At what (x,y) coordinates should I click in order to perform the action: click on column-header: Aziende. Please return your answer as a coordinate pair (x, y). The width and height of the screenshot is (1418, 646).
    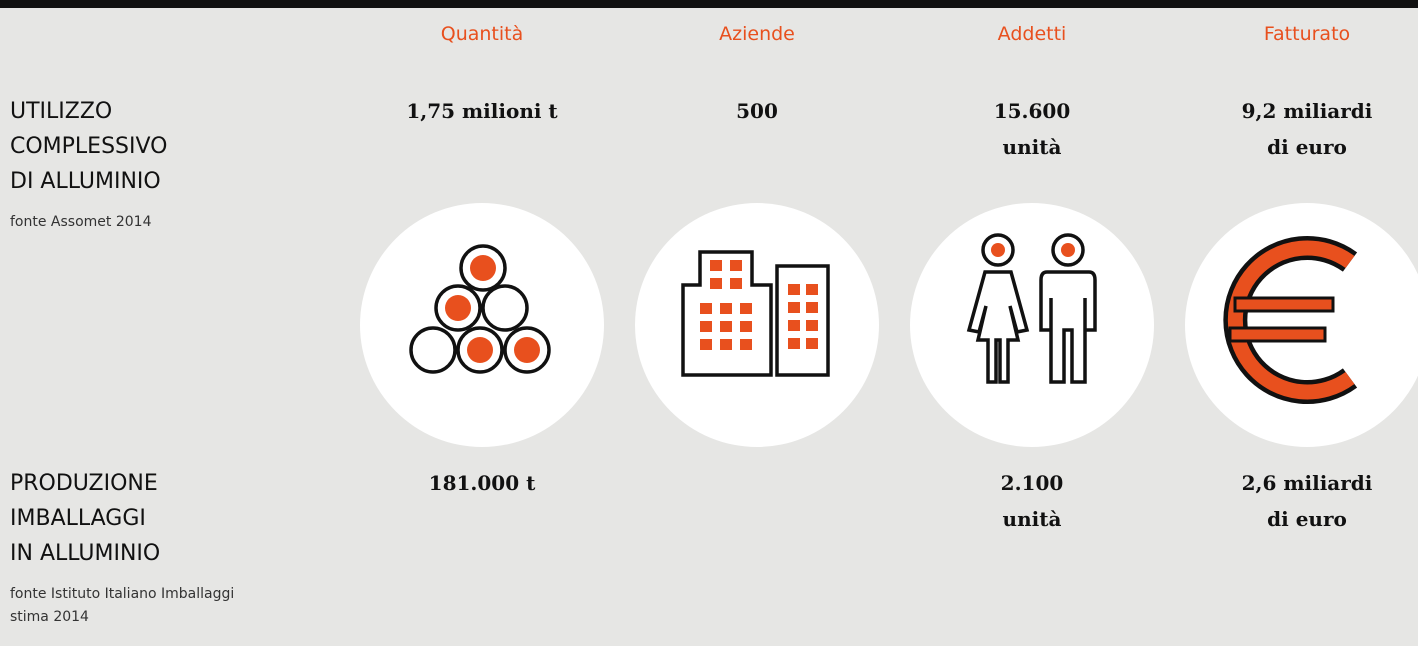
    Looking at the image, I should click on (757, 34).